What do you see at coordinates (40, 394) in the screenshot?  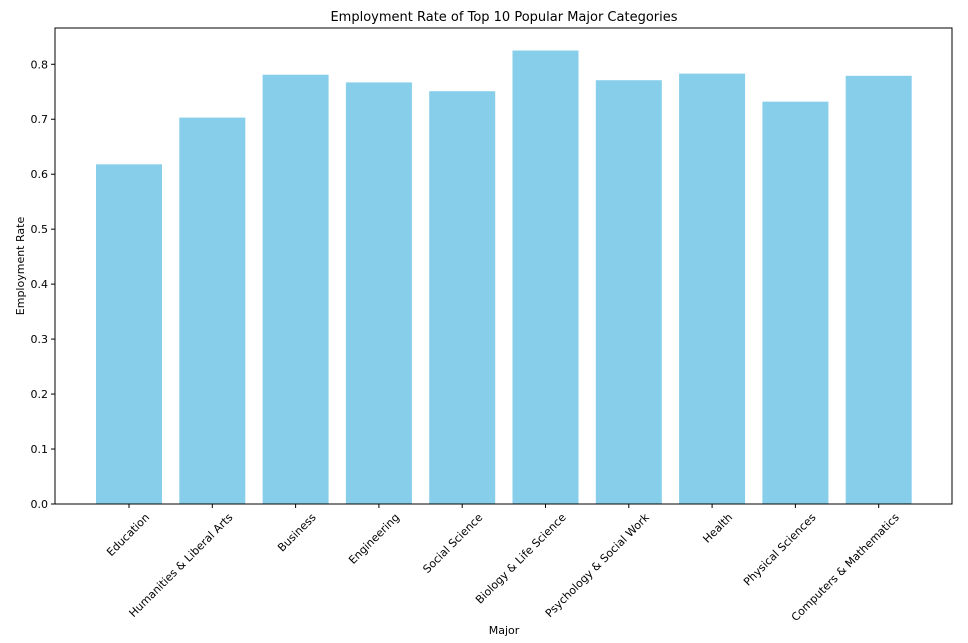 I see `y-tick-label-2: 0.2` at bounding box center [40, 394].